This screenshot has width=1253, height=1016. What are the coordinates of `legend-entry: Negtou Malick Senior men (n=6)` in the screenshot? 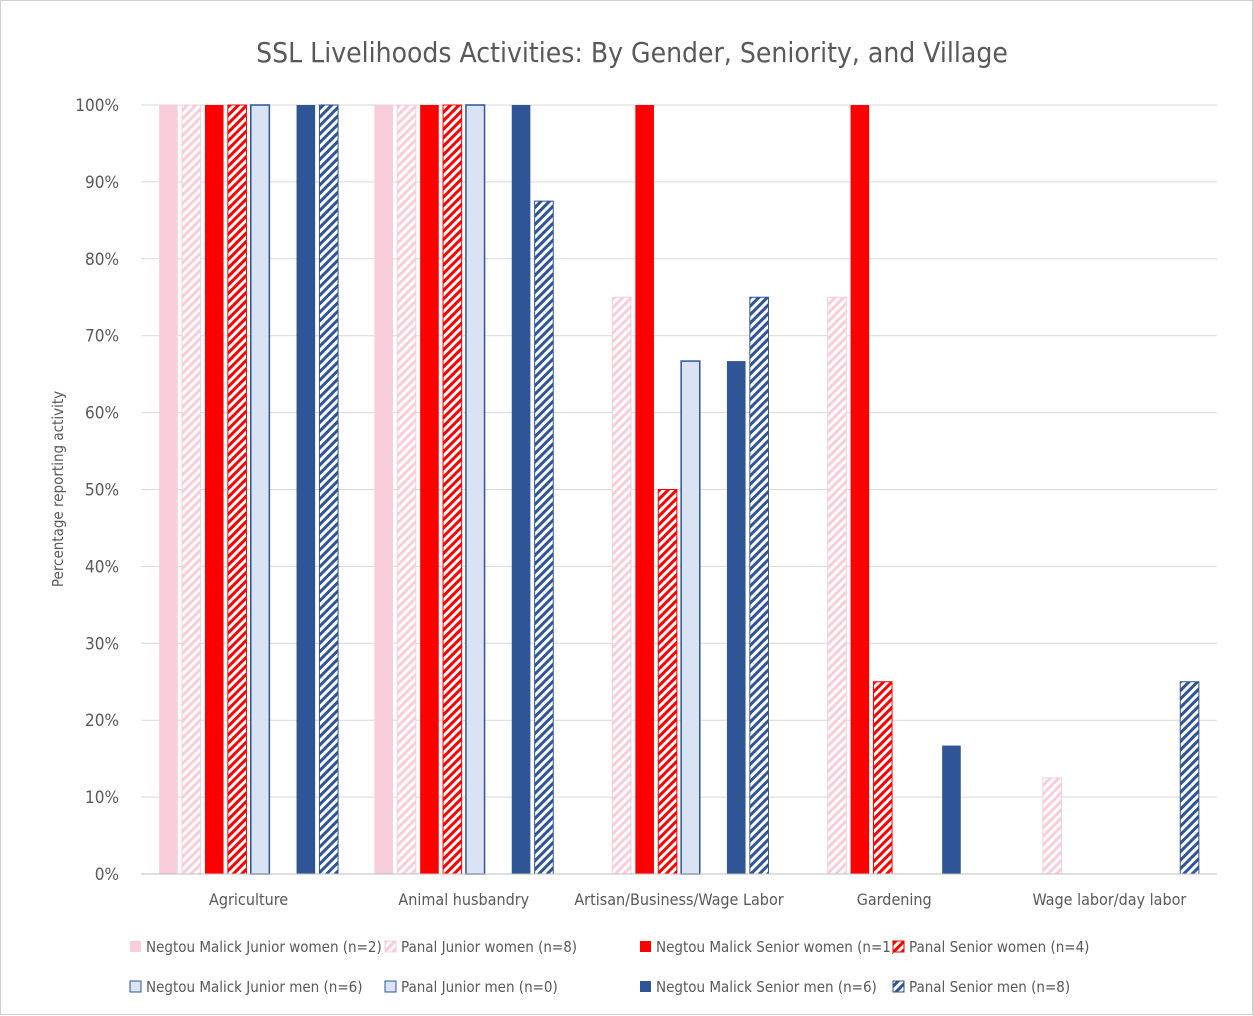 It's located at (766, 987).